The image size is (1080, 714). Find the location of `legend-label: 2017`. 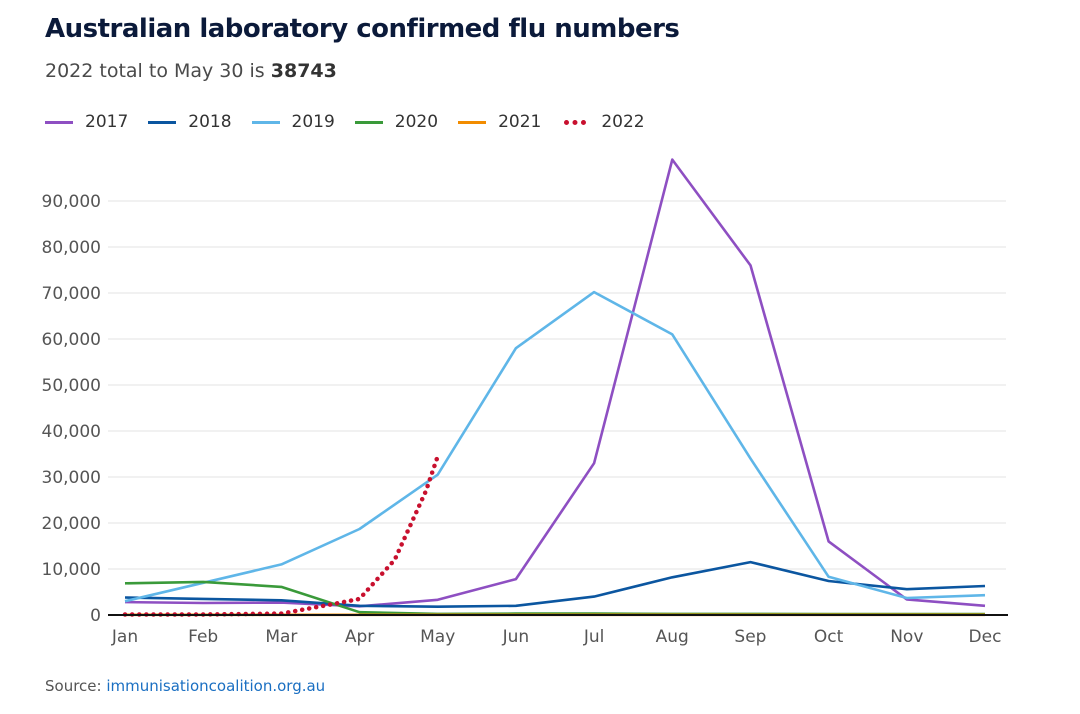

legend-label: 2017 is located at coordinates (107, 122).